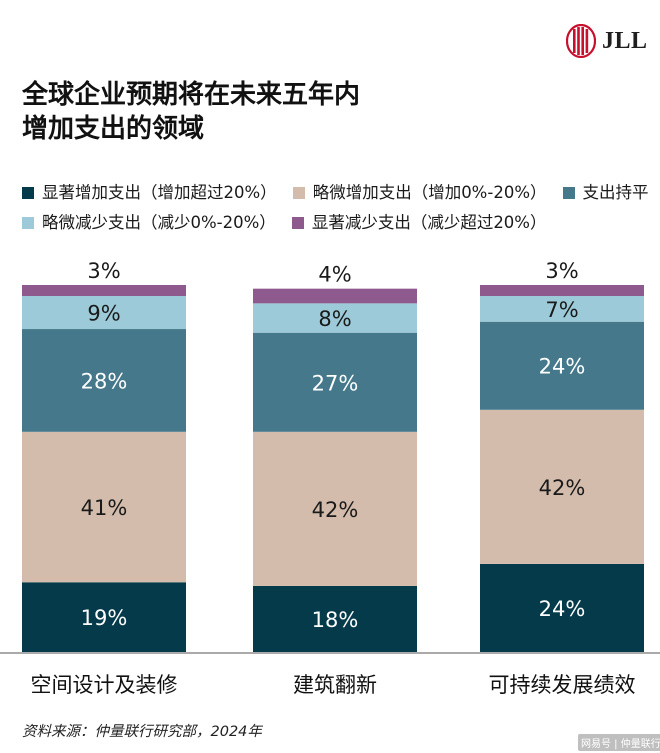  I want to click on data-label: 7%, so click(561, 310).